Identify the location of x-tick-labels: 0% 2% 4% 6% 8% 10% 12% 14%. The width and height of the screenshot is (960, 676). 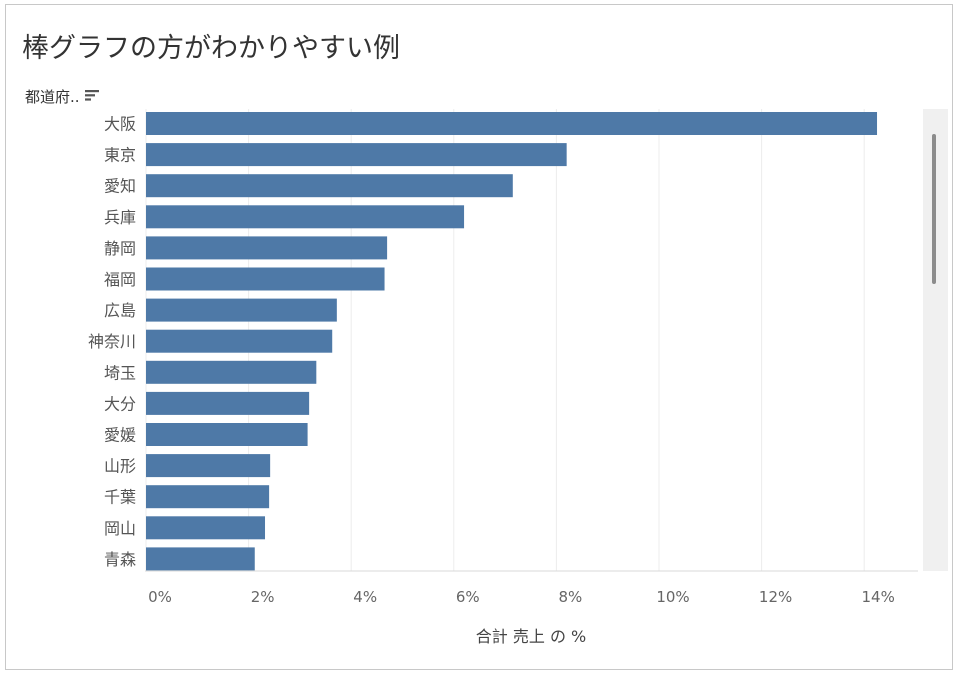
(521, 597).